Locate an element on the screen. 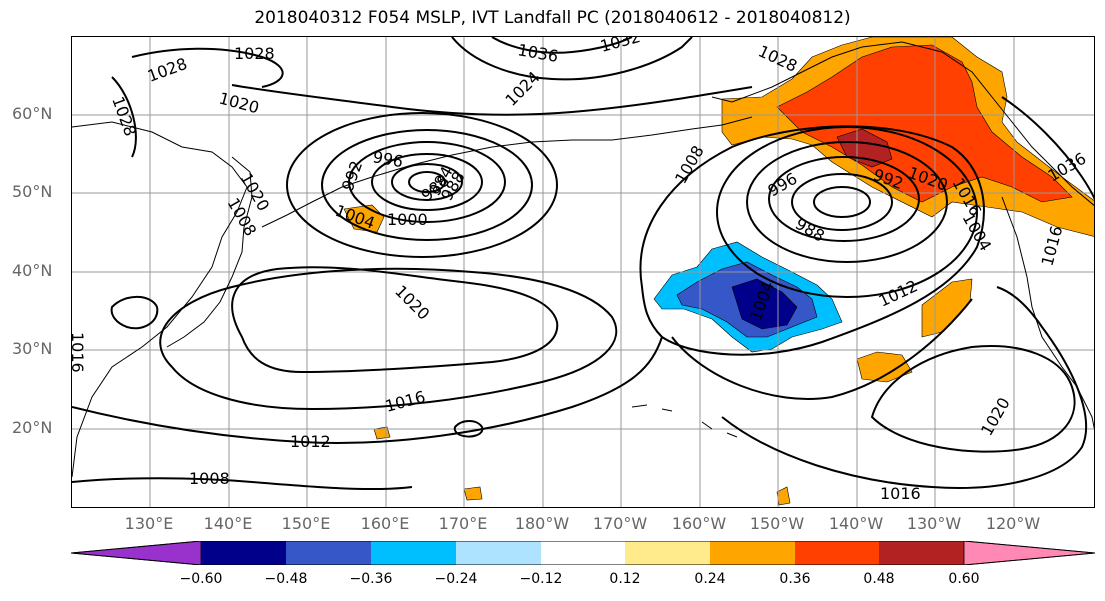 Image resolution: width=1105 pixels, height=601 pixels. isobar-1016-east is located at coordinates (904, 387).